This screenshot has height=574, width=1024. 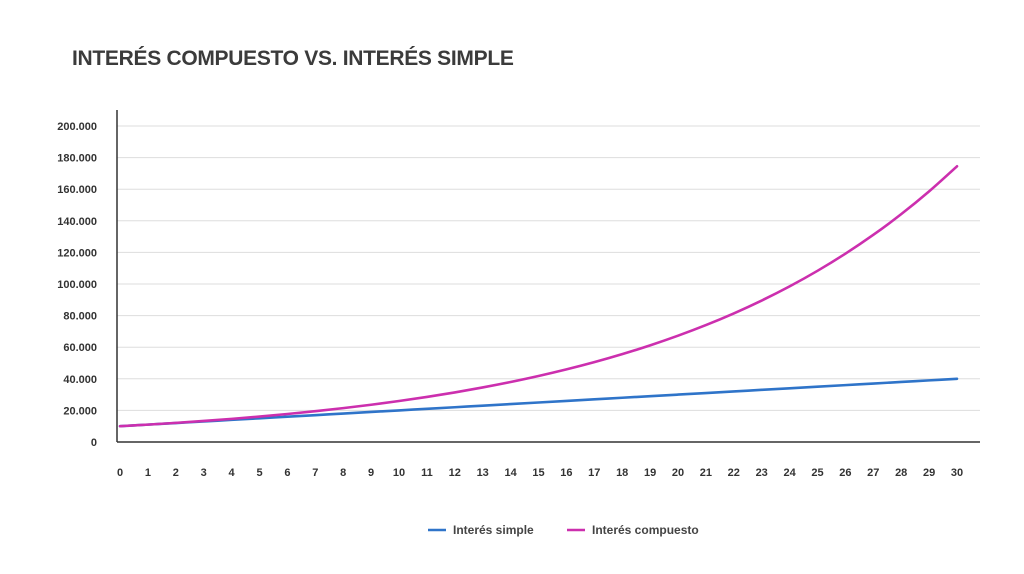 What do you see at coordinates (399, 473) in the screenshot?
I see `x-tick-label: 10` at bounding box center [399, 473].